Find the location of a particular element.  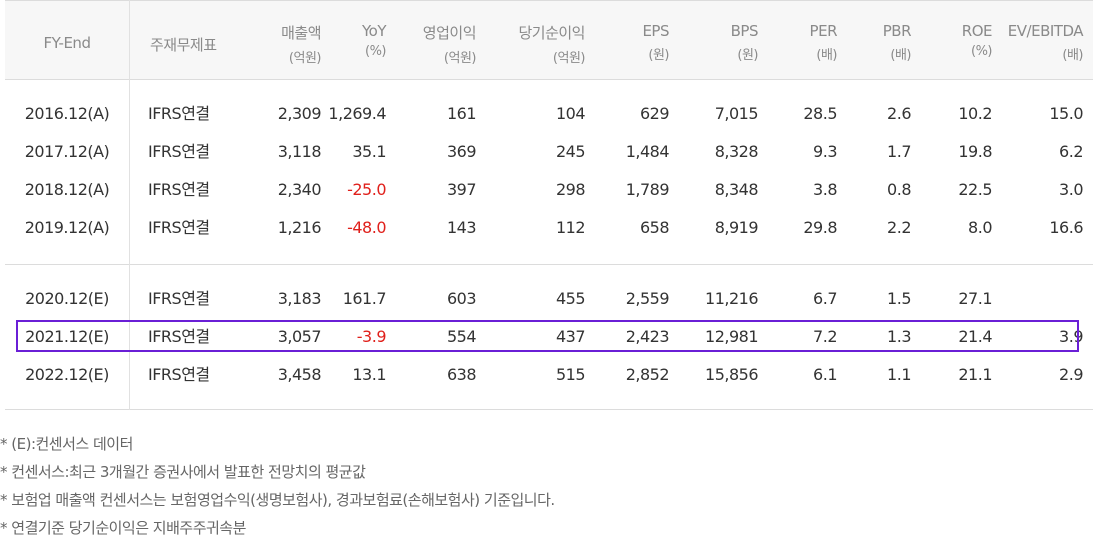

cell-bps: 11,216 is located at coordinates (731, 298).